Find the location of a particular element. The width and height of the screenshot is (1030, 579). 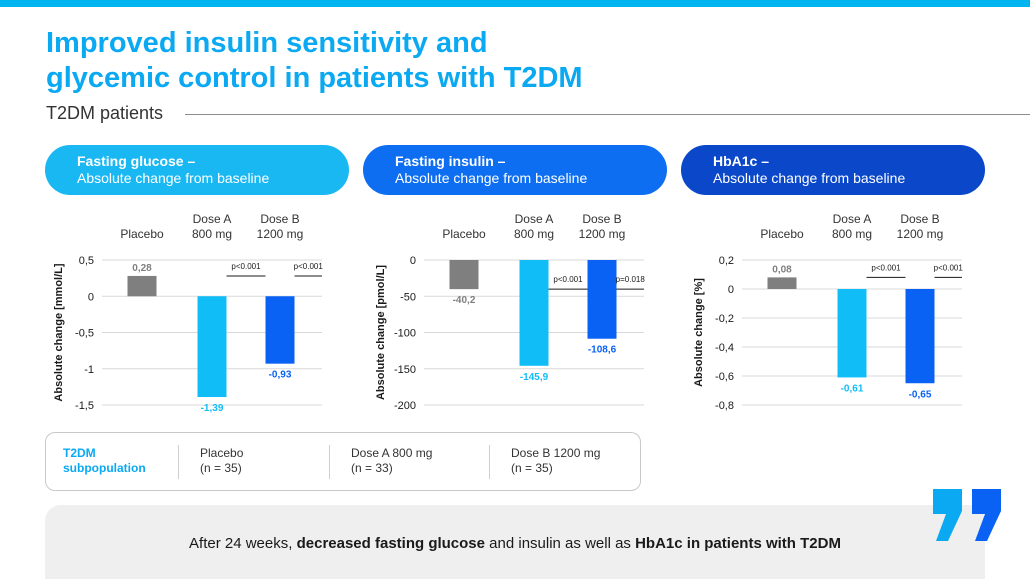

legend-title-line-1: T2DM is located at coordinates (79, 453).